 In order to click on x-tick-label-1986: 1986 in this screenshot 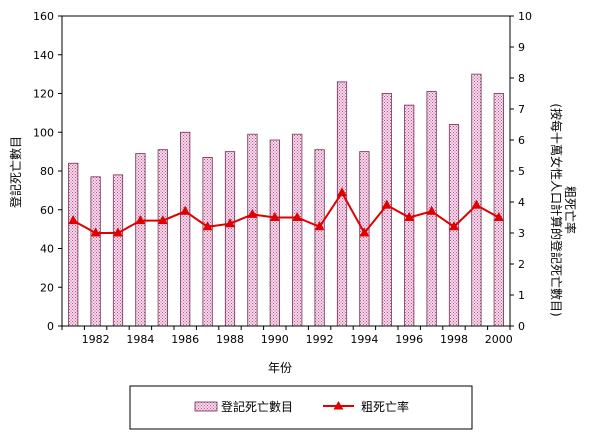, I will do `click(185, 339)`.